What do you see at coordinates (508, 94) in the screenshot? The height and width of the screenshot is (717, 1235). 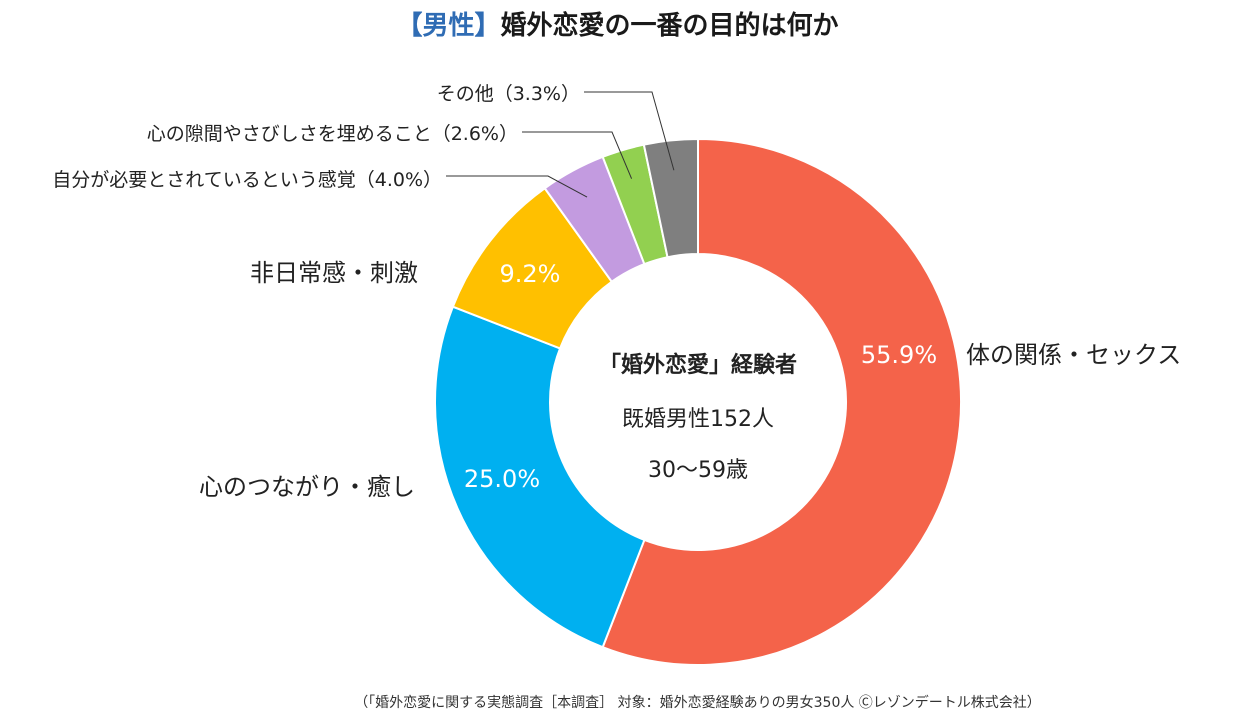 I see `category-label-other: その他（3.3%）` at bounding box center [508, 94].